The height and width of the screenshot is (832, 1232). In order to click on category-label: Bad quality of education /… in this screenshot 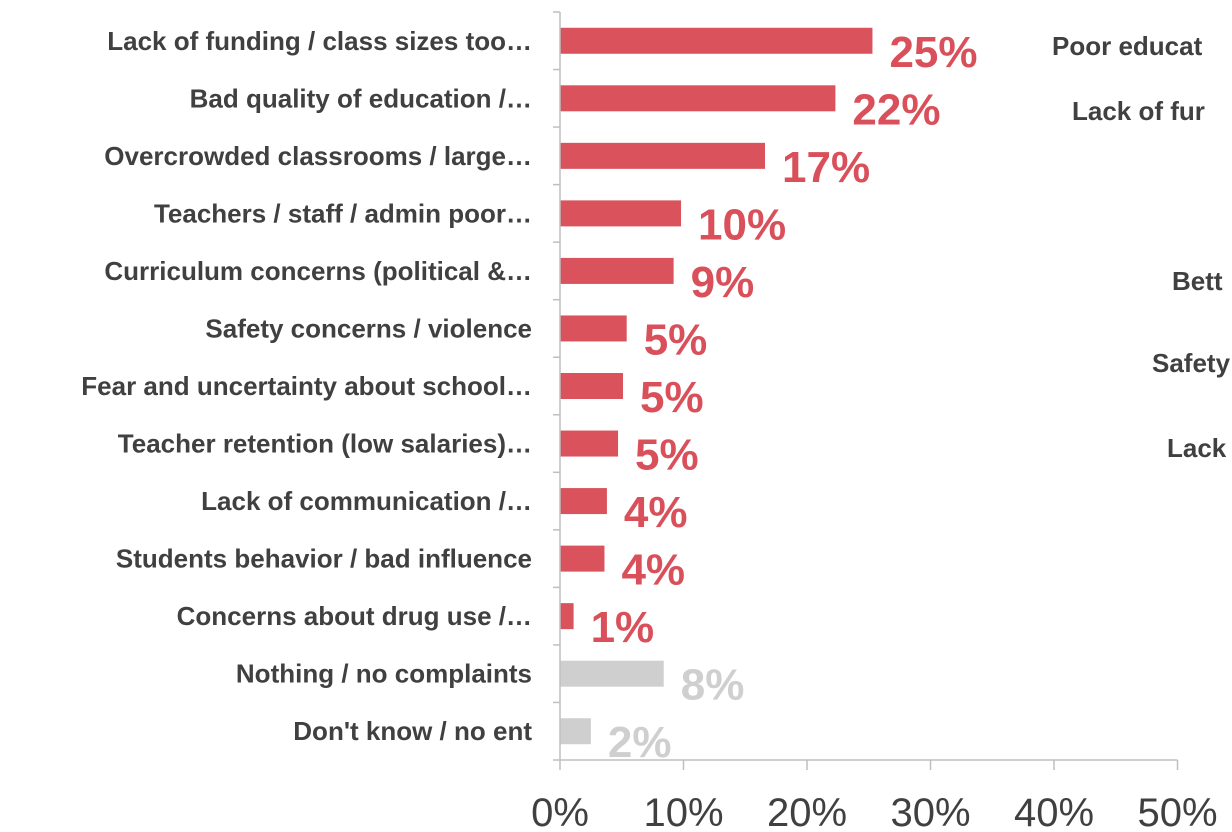, I will do `click(361, 98)`.